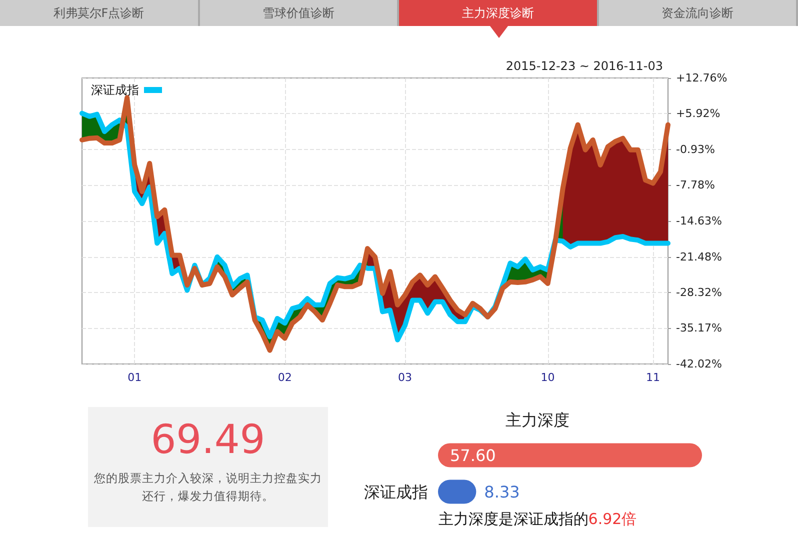 The width and height of the screenshot is (798, 550). What do you see at coordinates (502, 492) in the screenshot?
I see `data-label: 8.33` at bounding box center [502, 492].